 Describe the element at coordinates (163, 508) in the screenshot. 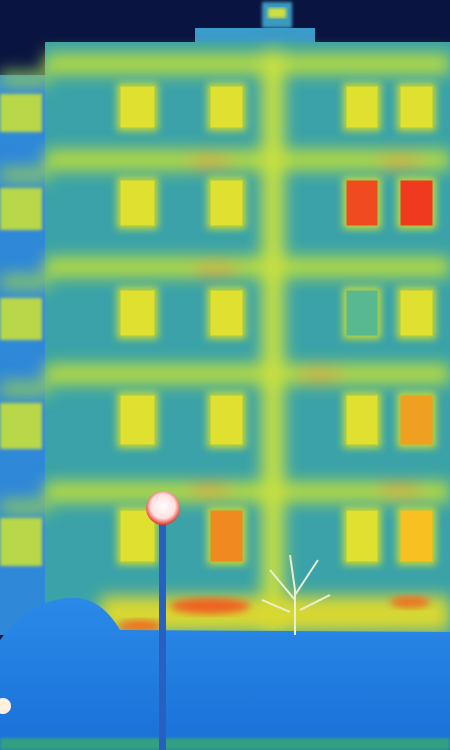

I see `lamp` at that location.